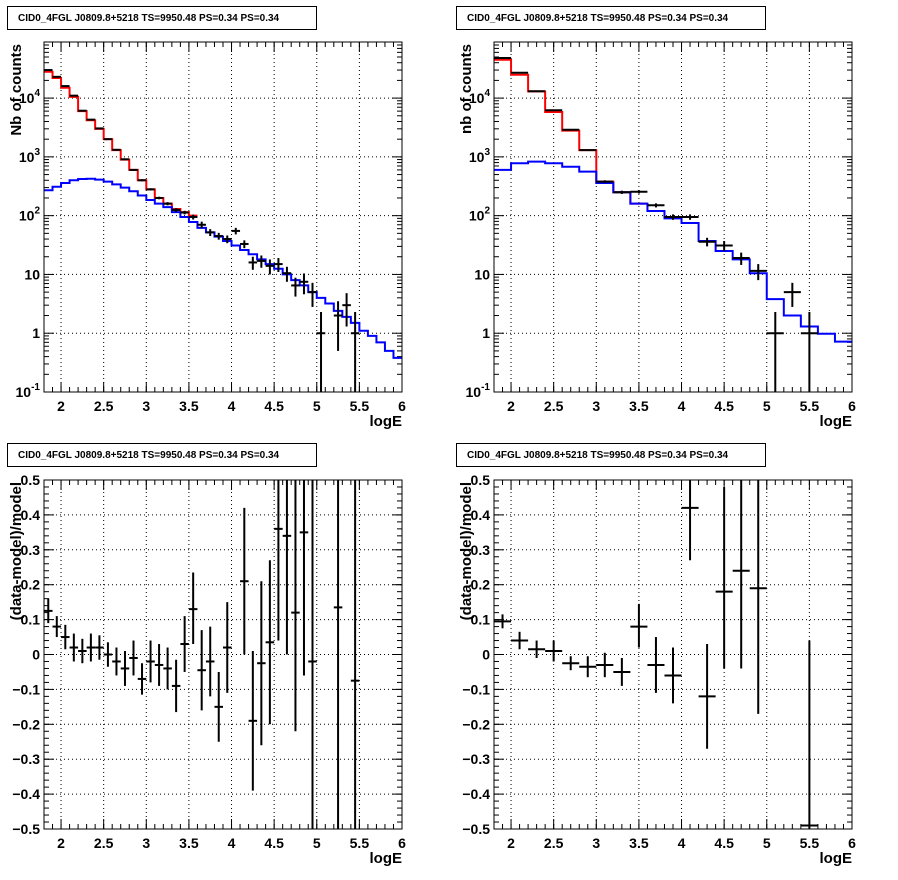 Image resolution: width=898 pixels, height=880 pixels. Describe the element at coordinates (146, 406) in the screenshot. I see `x-tick-label: 3` at that location.